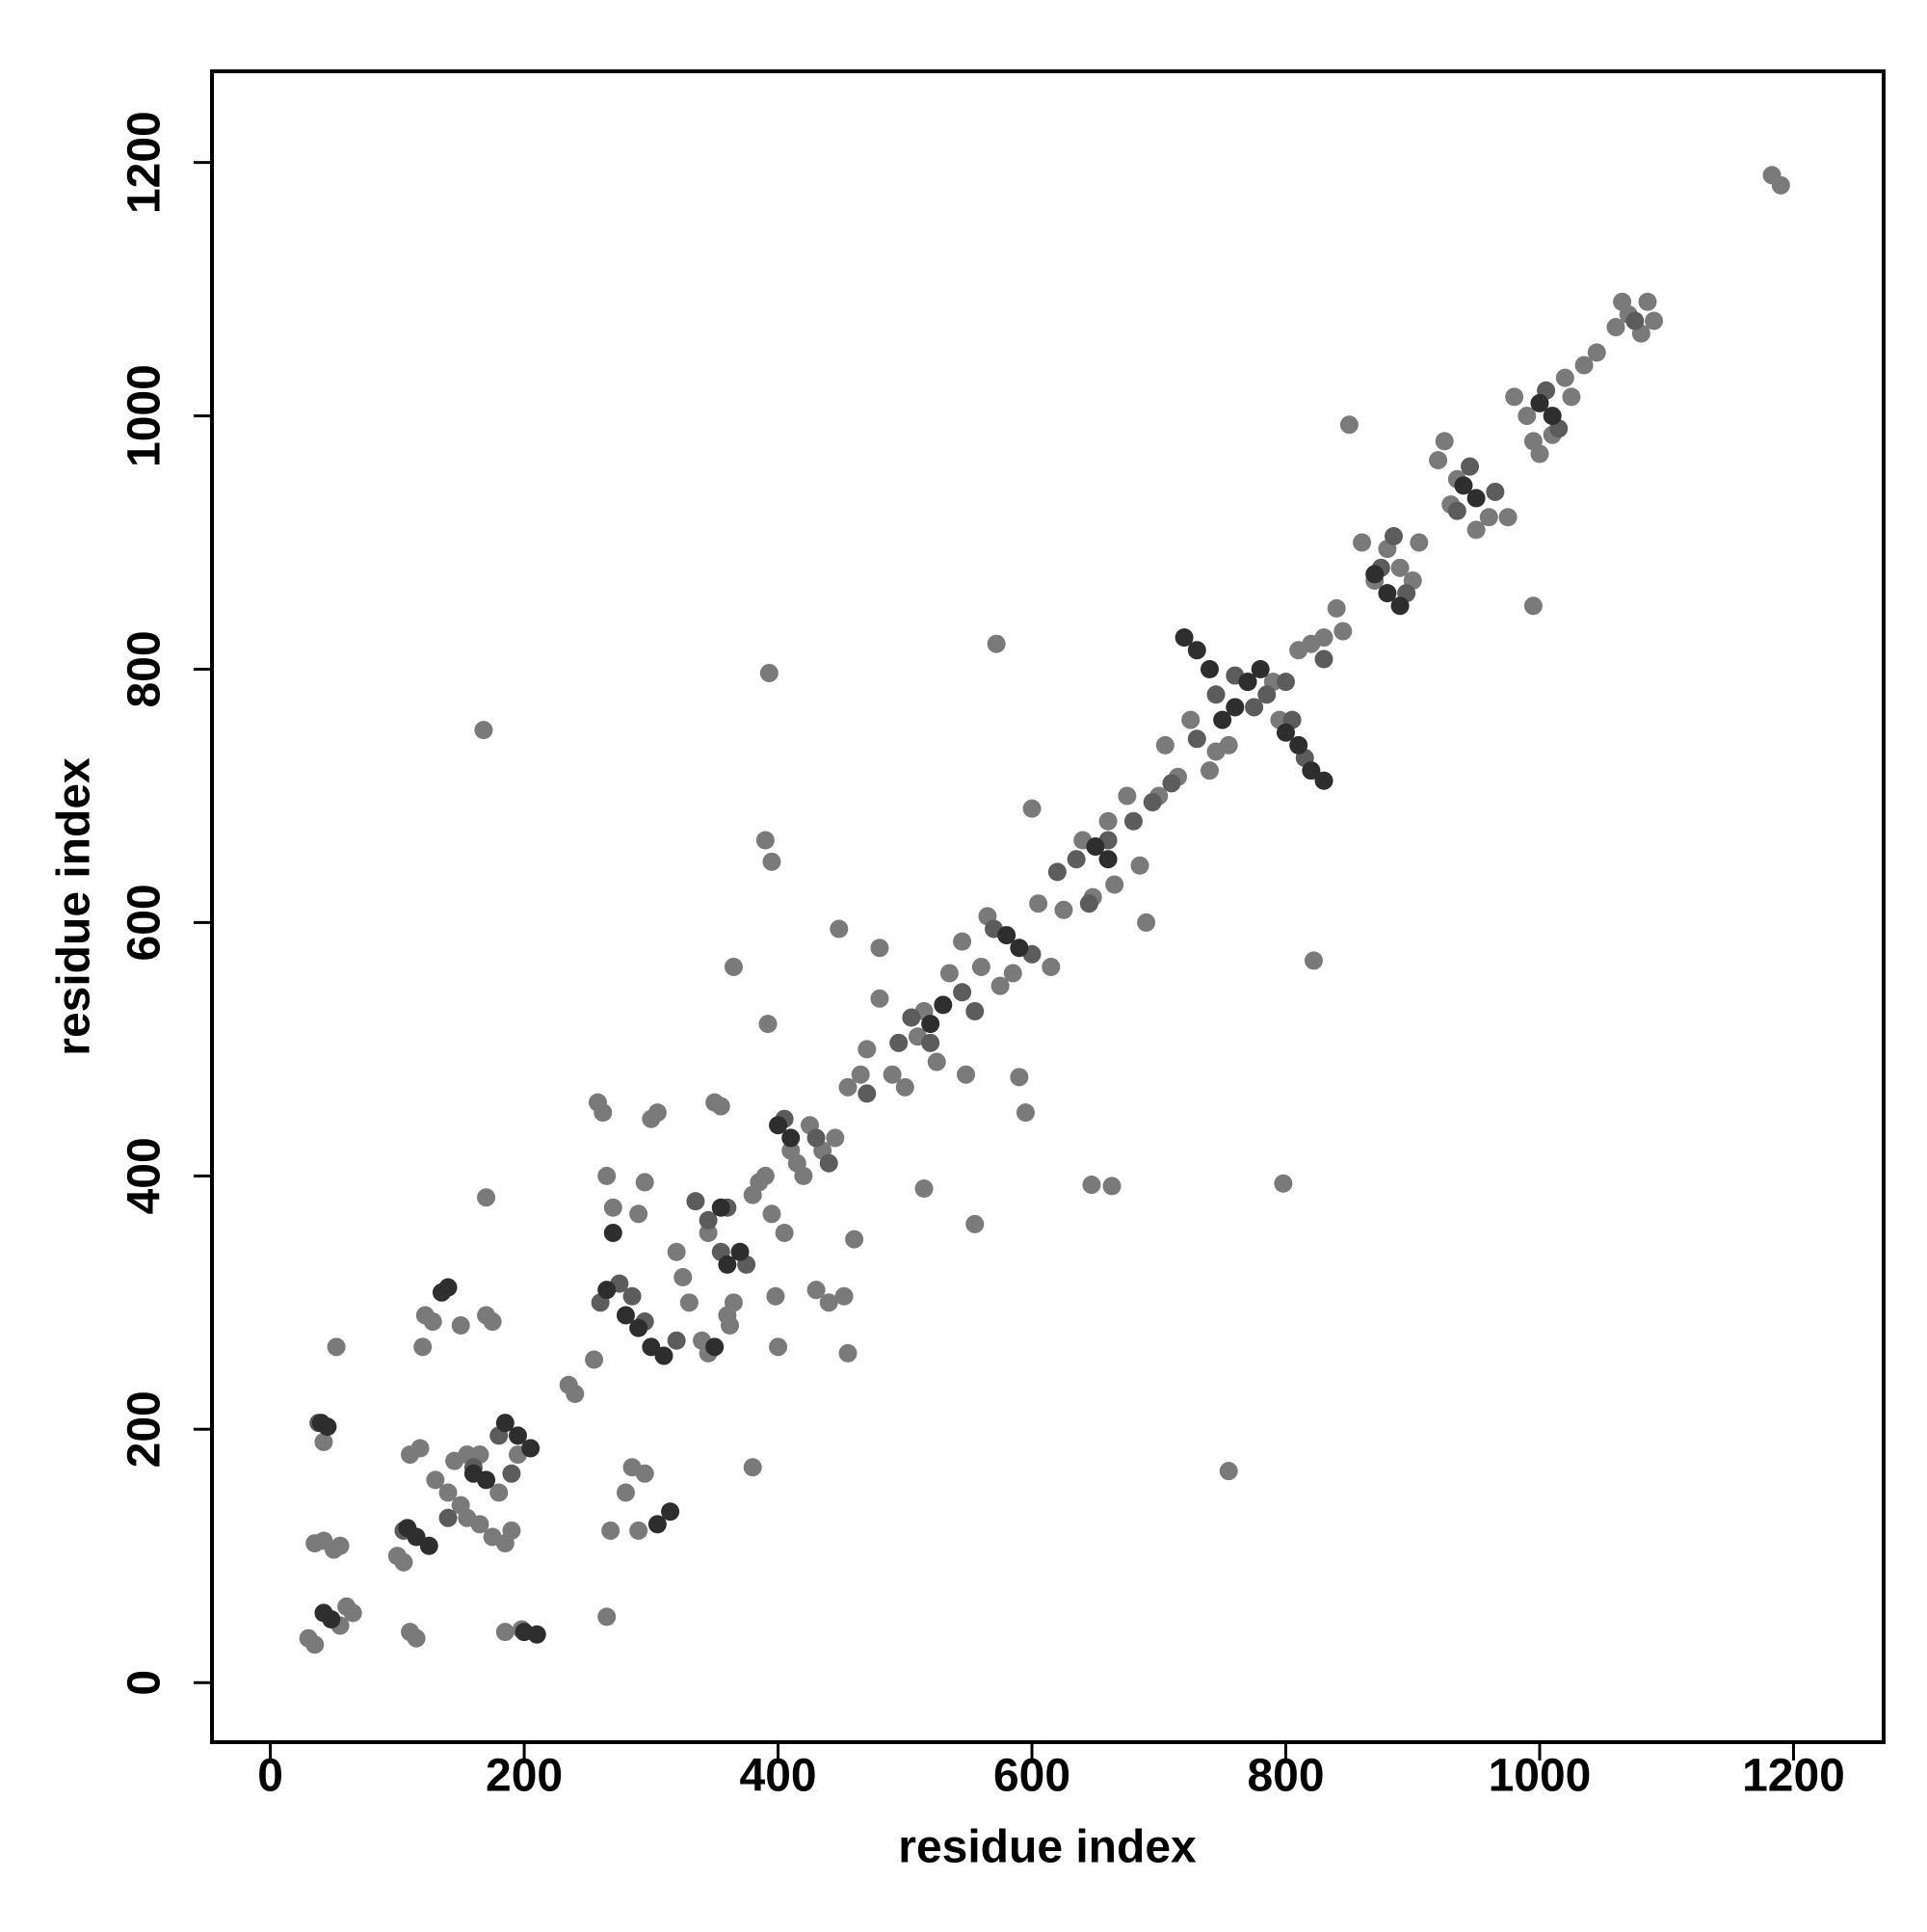  What do you see at coordinates (1540, 1776) in the screenshot?
I see `x-tick-label: 1000` at bounding box center [1540, 1776].